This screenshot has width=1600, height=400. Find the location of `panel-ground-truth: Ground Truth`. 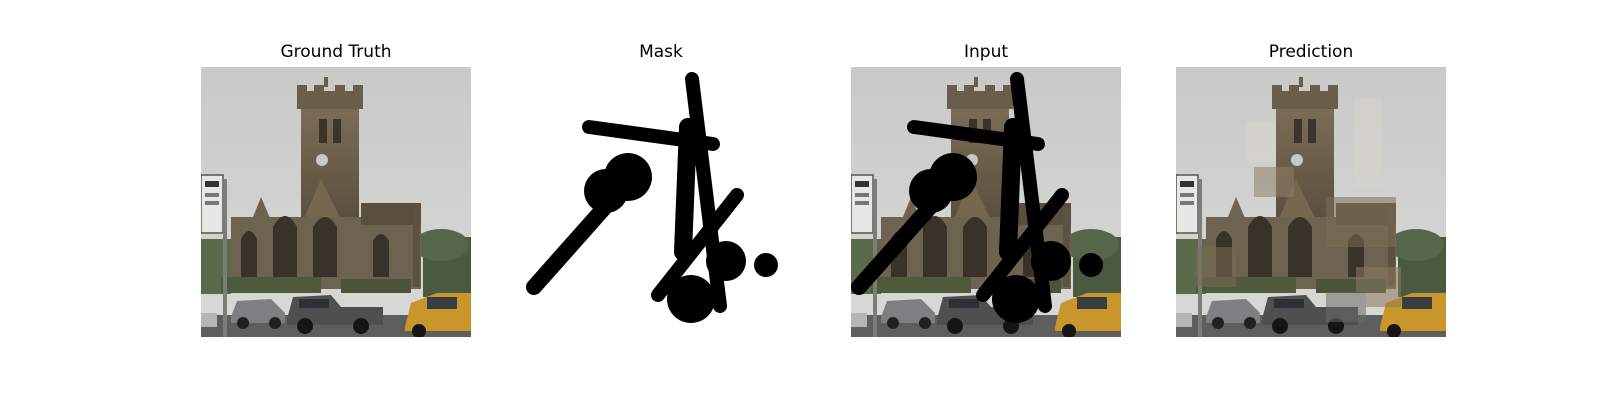

panel-ground-truth: Ground Truth is located at coordinates (336, 170).